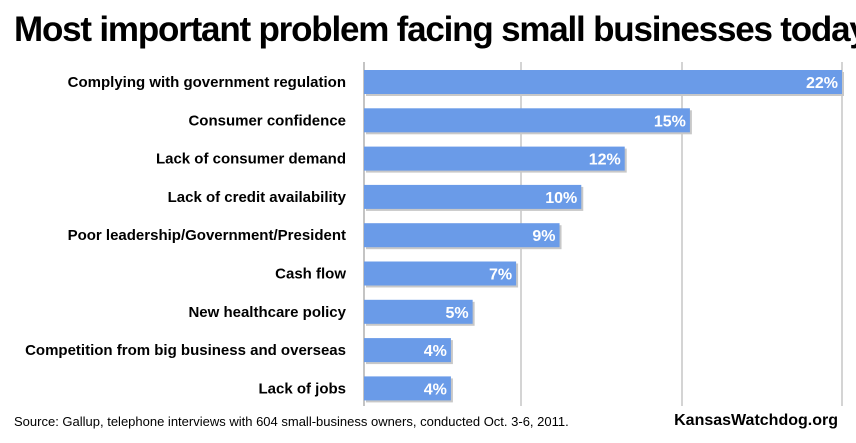 This screenshot has width=856, height=443. What do you see at coordinates (543, 236) in the screenshot?
I see `data-label: 9%` at bounding box center [543, 236].